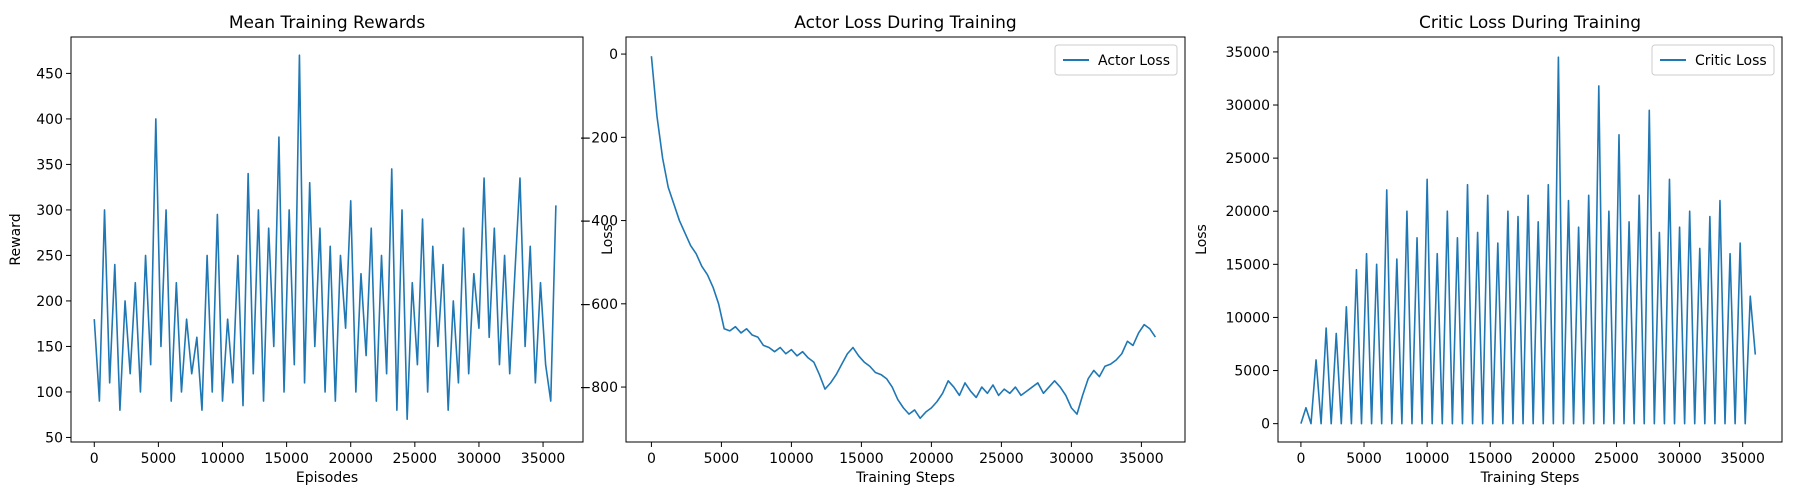  I want to click on y-tick-label: 20000, so click(1247, 212).